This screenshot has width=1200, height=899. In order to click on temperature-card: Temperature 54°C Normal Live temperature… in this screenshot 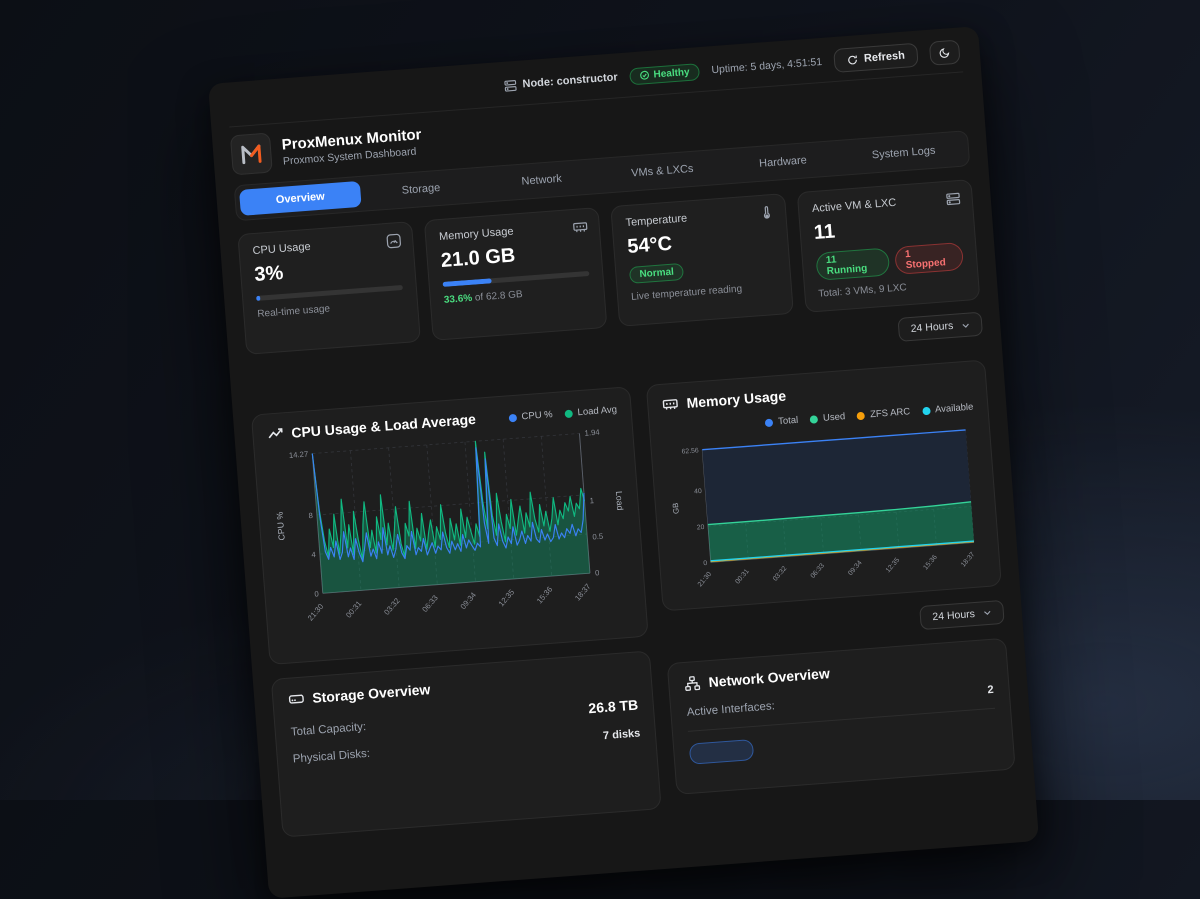, I will do `click(702, 260)`.